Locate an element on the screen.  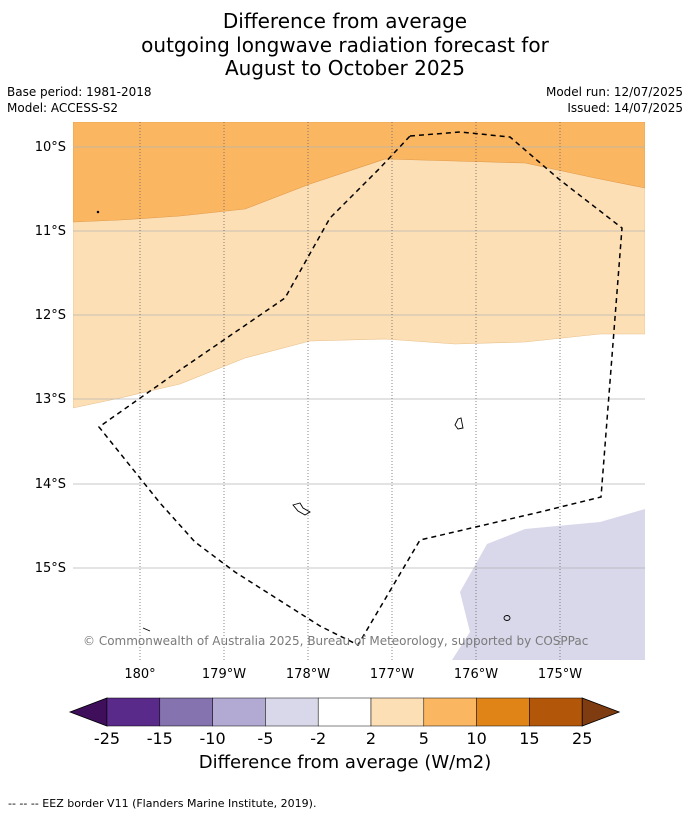
colorbar: -25 -15 -10 -5 -2 2 5 10 15 25 is located at coordinates (344, 722).